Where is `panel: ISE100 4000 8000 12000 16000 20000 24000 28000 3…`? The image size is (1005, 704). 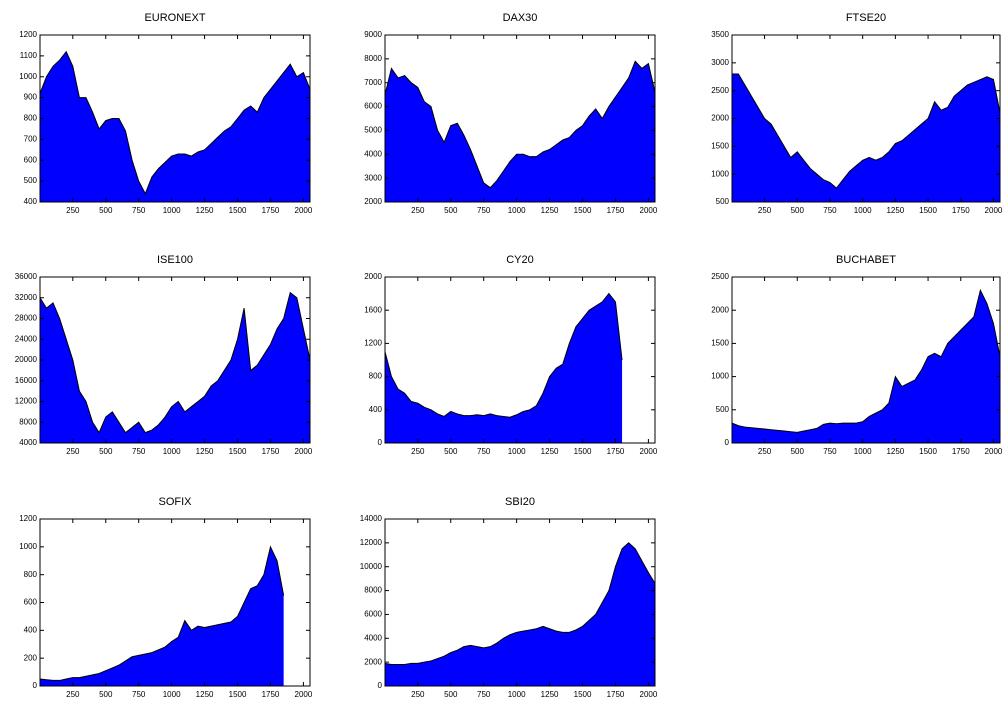
panel: ISE100 4000 8000 12000 16000 20000 24000 28000 3… is located at coordinates (164, 355).